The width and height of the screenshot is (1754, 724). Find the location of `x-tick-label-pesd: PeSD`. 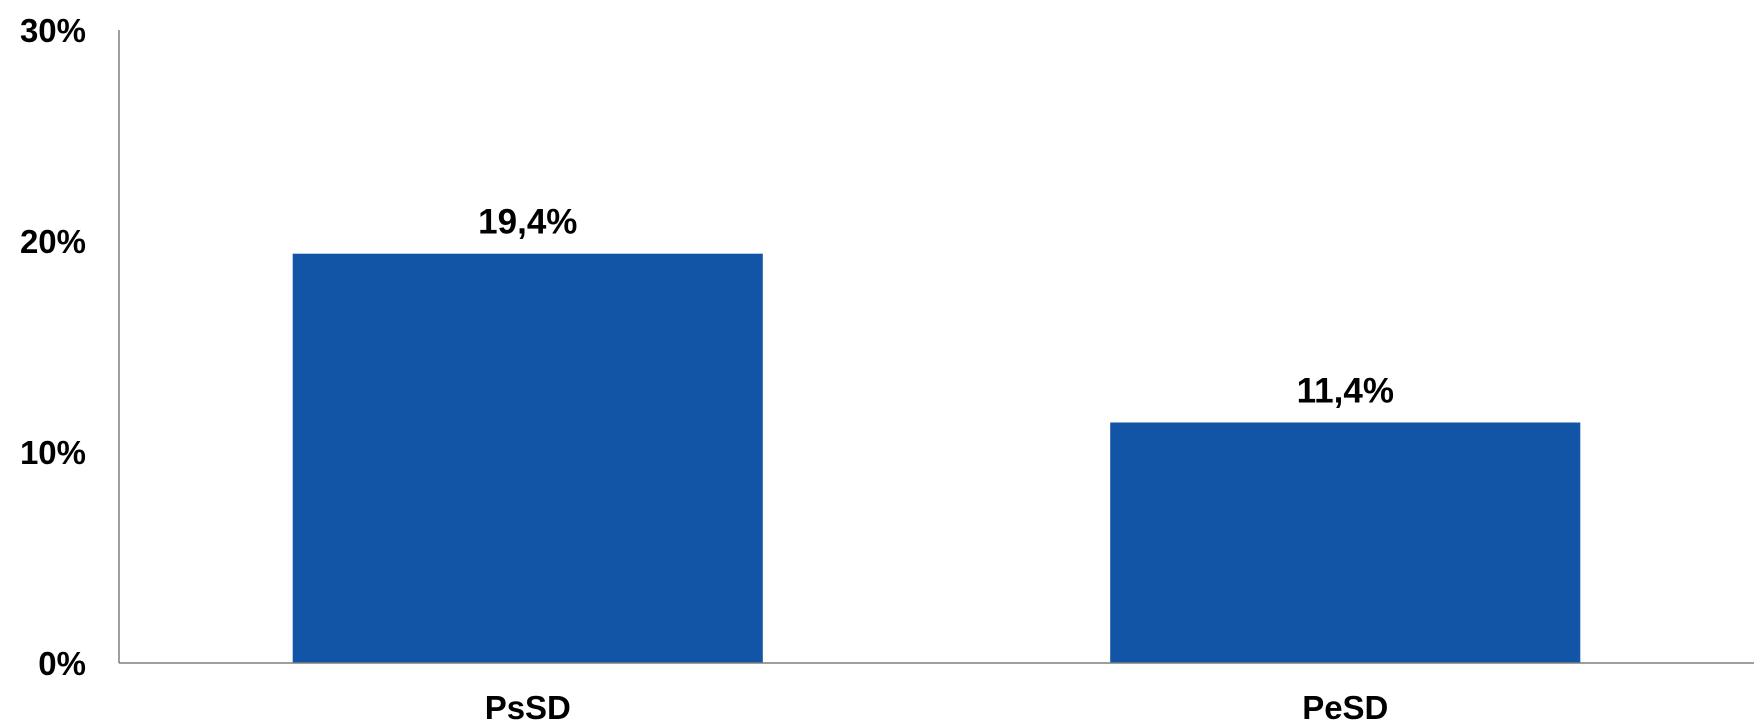

x-tick-label-pesd: PeSD is located at coordinates (1345, 706).